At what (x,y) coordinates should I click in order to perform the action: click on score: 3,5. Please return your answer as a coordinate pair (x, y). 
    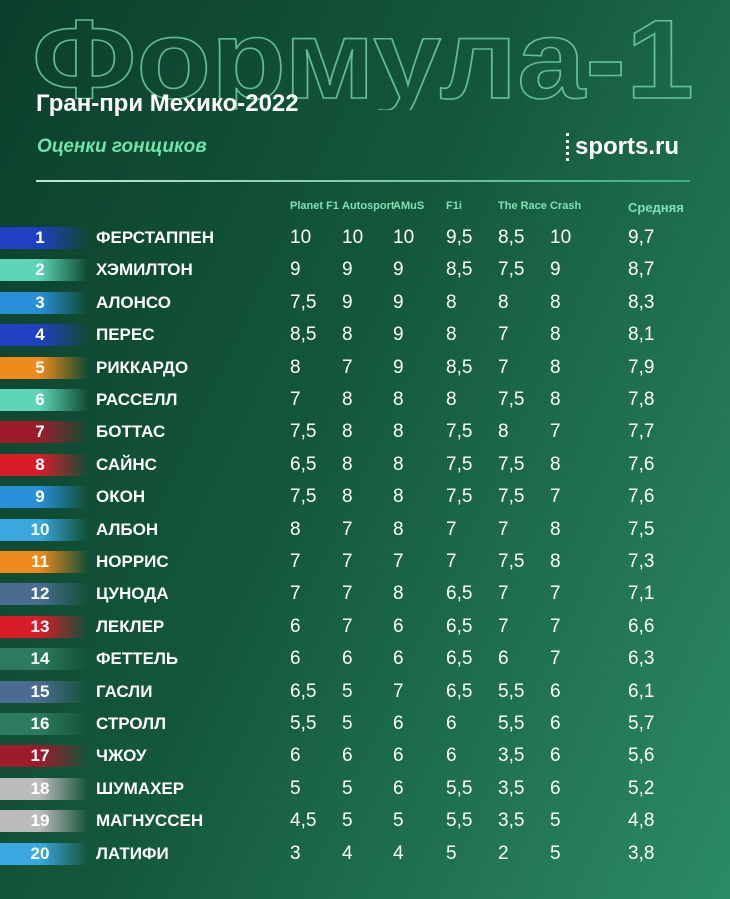
    Looking at the image, I should click on (511, 788).